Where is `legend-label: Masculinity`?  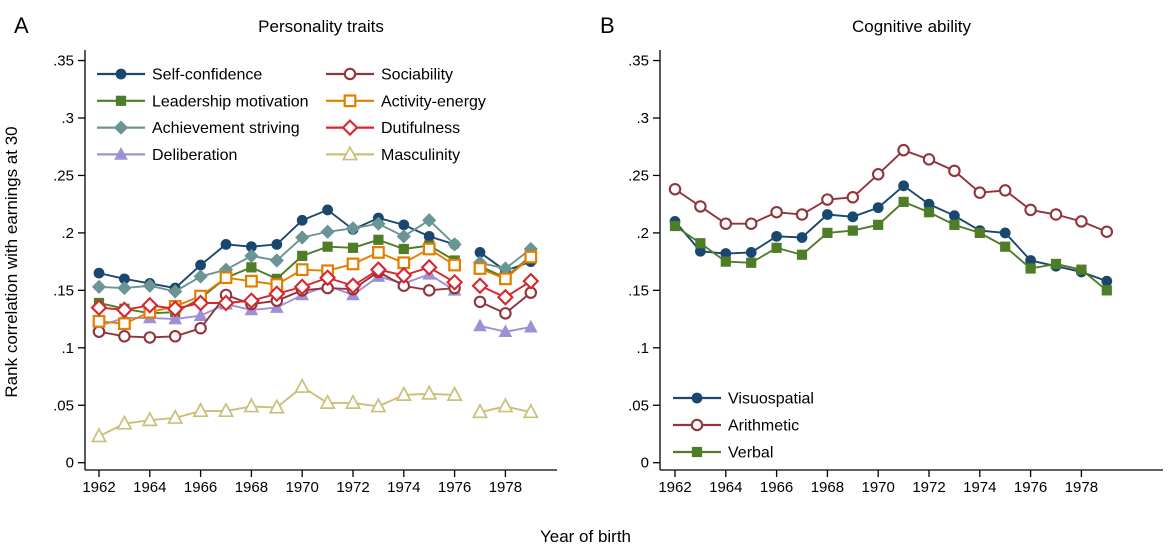
legend-label: Masculinity is located at coordinates (420, 155).